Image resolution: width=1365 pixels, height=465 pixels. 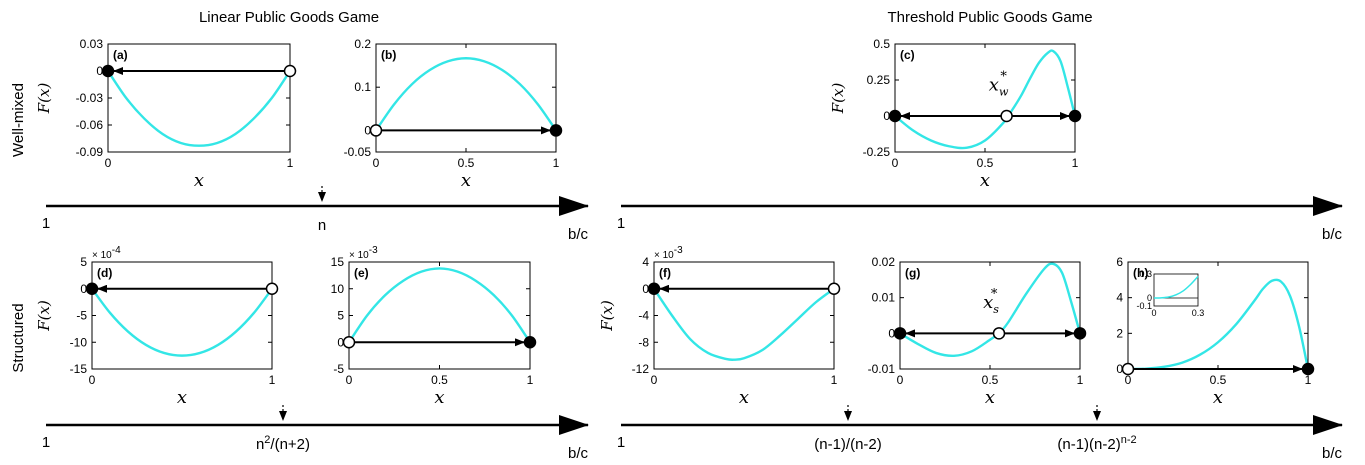 What do you see at coordinates (668, 253) in the screenshot?
I see `scale-factor-f: × 10⁻³` at bounding box center [668, 253].